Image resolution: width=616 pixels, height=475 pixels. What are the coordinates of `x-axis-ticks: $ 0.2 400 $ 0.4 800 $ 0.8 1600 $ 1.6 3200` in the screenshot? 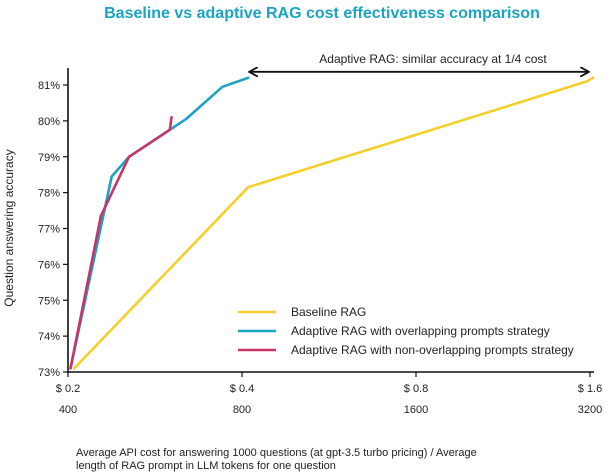 It's located at (329, 394).